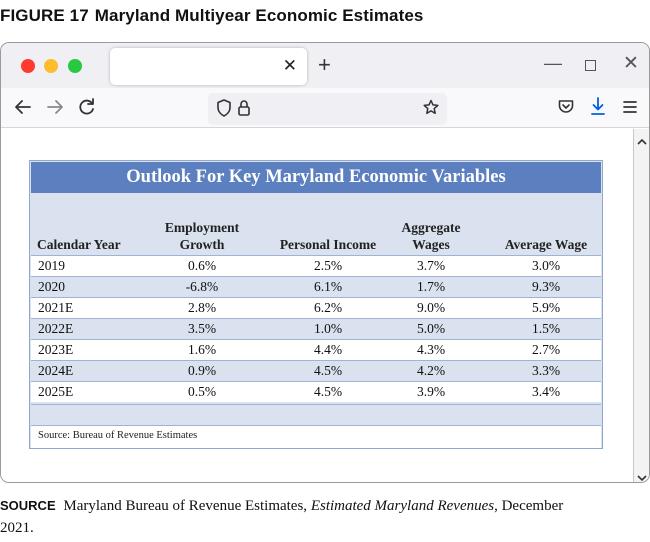 This screenshot has width=650, height=542. Describe the element at coordinates (546, 328) in the screenshot. I see `cell-avg-wage: 1.5%` at that location.